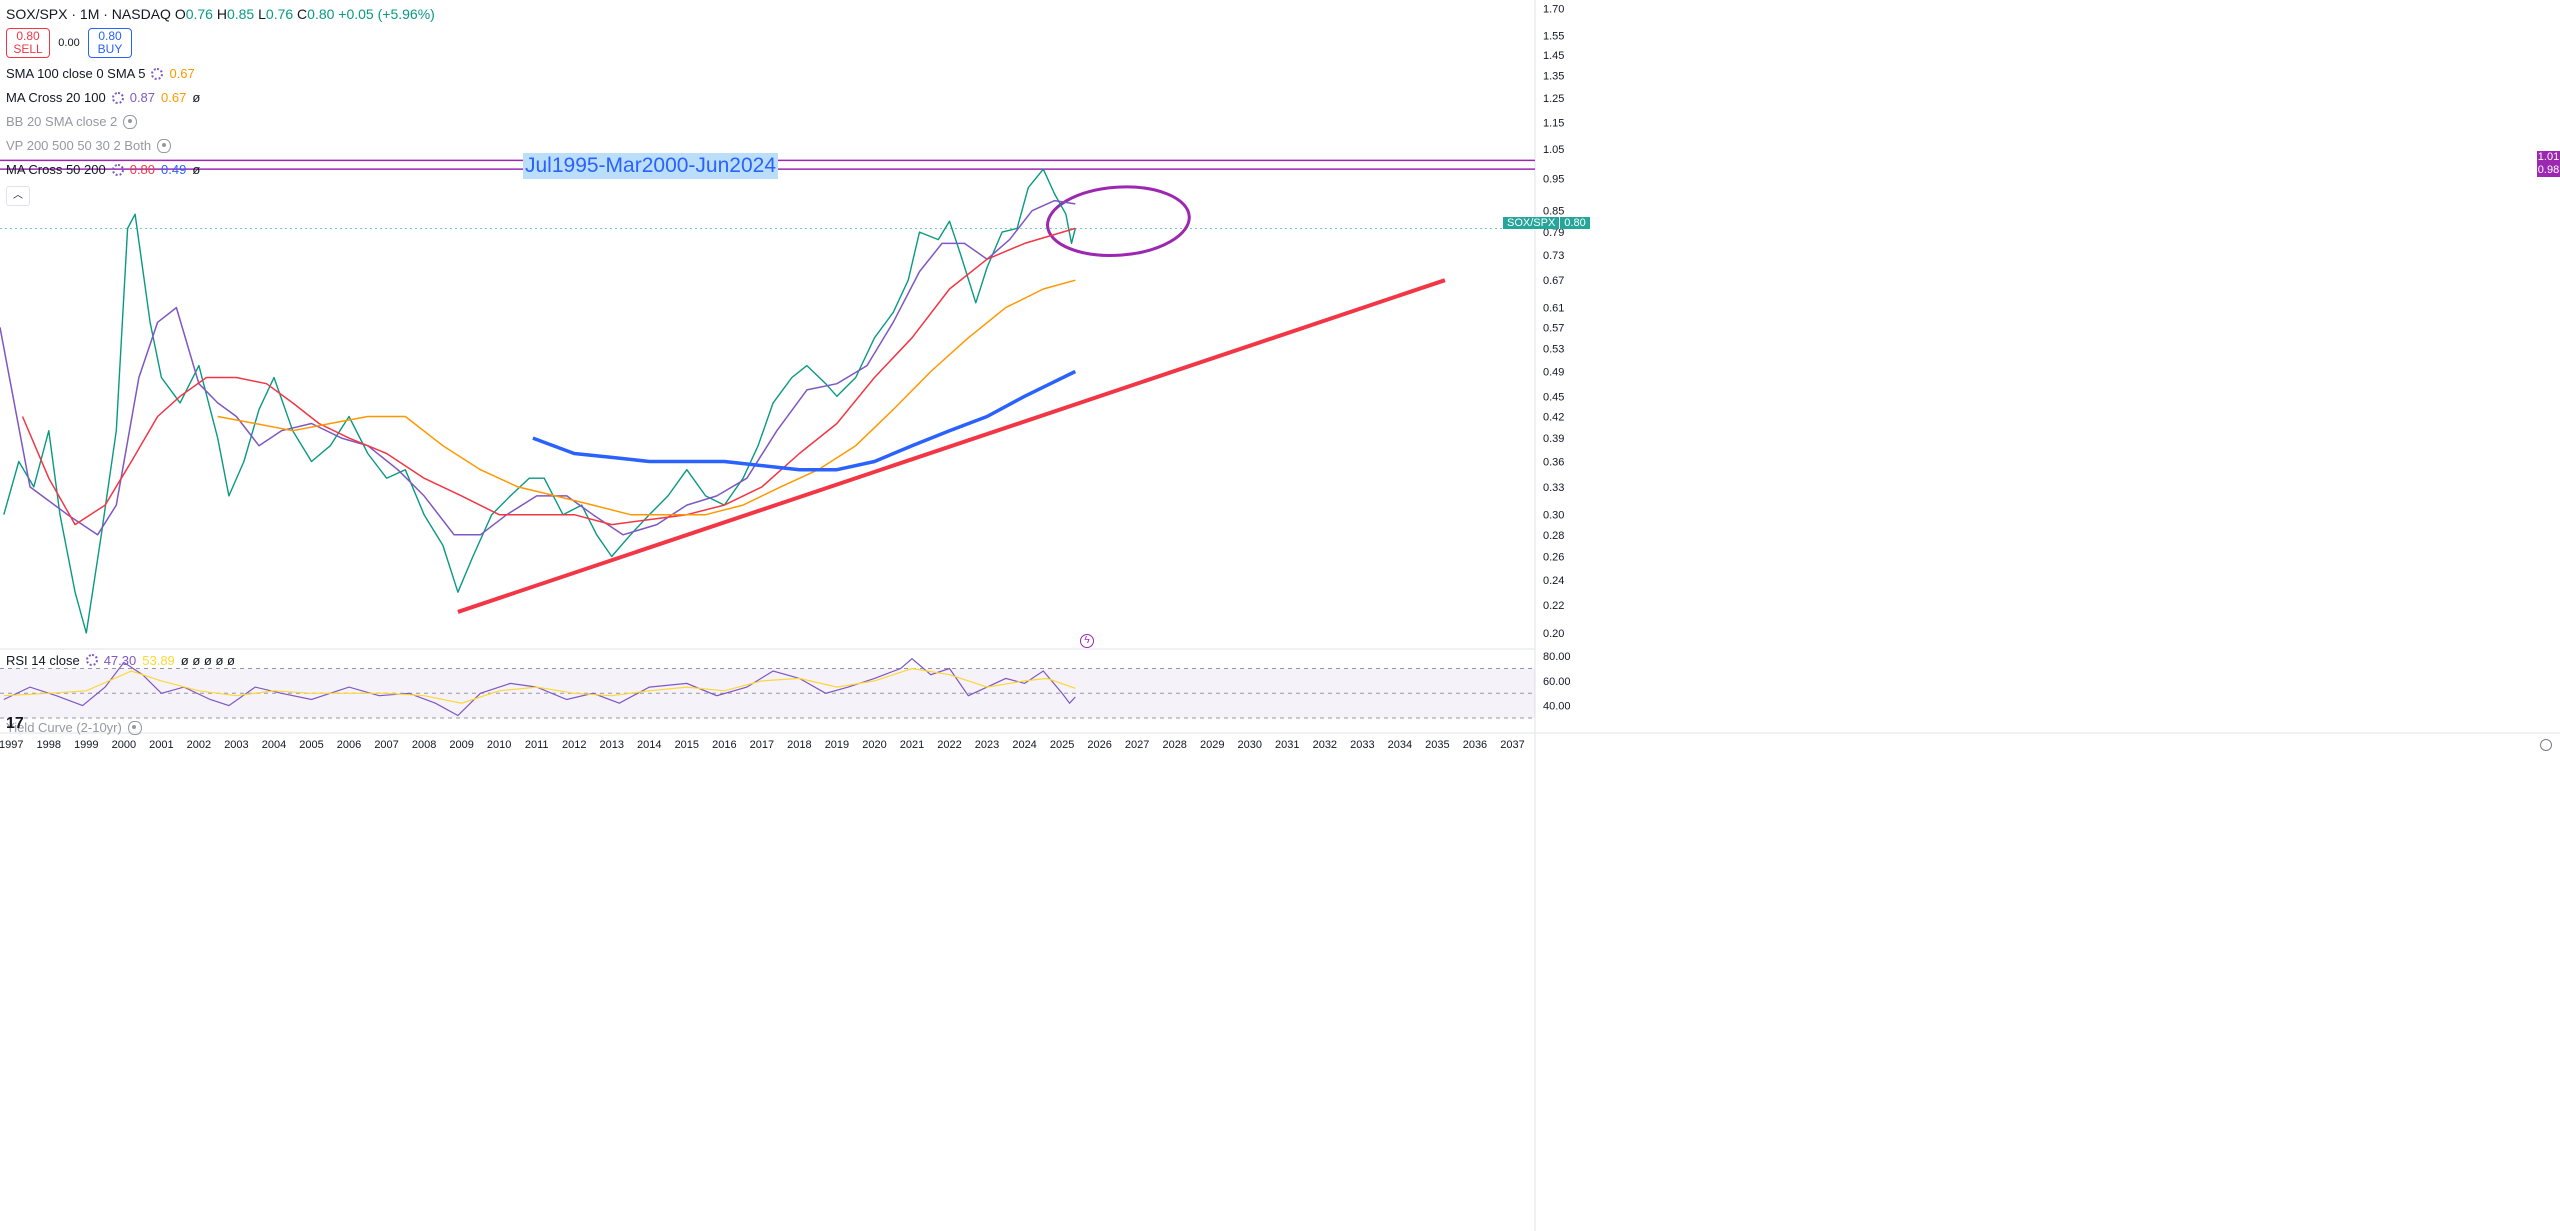  Describe the element at coordinates (158, 660) in the screenshot. I see `rsi-ma-value: 53.89` at that location.